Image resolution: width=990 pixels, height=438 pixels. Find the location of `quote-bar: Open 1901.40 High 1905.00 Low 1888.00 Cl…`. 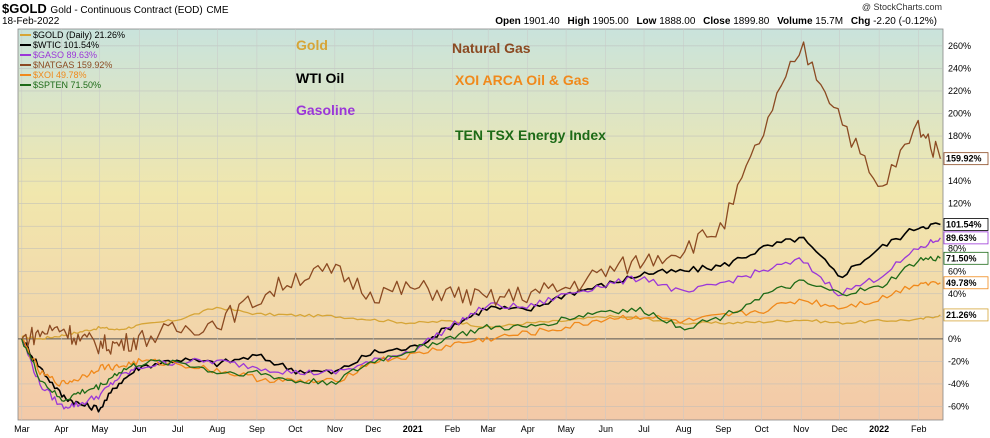

quote-bar: Open 1901.40 High 1905.00 Low 1888.00 Cl… is located at coordinates (718, 21).